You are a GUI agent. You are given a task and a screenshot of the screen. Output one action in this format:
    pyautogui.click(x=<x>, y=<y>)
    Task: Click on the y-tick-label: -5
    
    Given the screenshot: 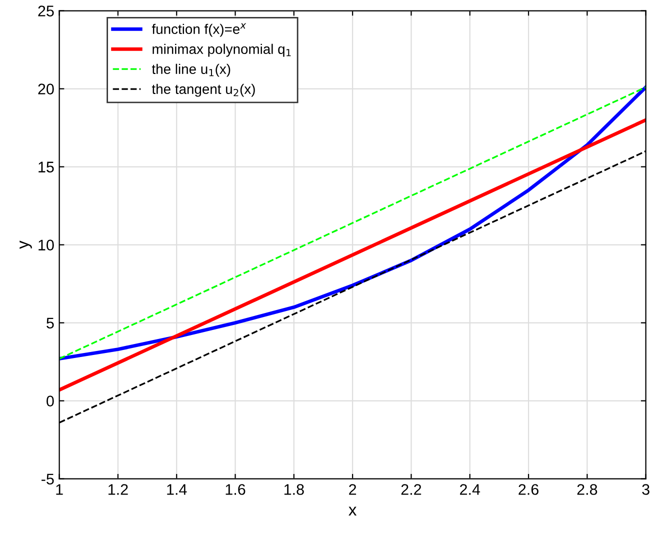 What is the action you would take?
    pyautogui.click(x=48, y=479)
    